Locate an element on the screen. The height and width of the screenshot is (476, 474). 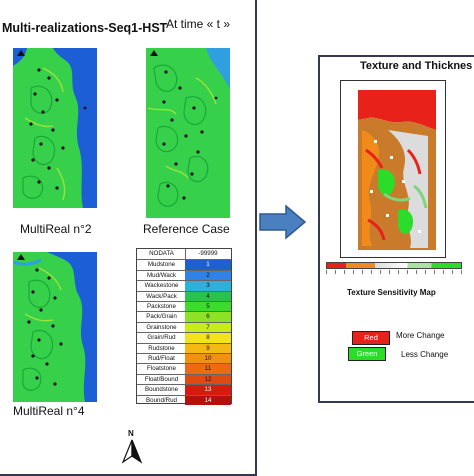
legend-nodata-name: NODATA is located at coordinates (162, 254).